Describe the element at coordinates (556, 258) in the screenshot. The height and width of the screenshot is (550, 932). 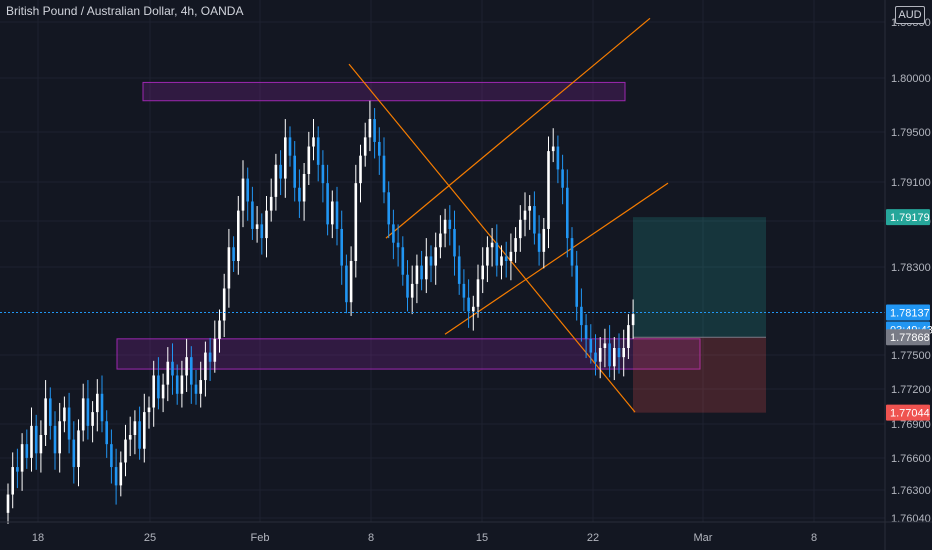
I see `trendline` at that location.